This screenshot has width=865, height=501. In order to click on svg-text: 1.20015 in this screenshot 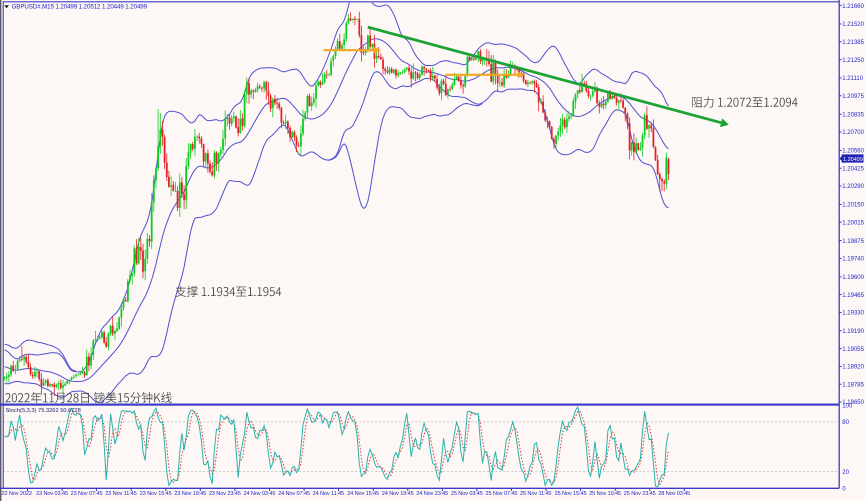, I will do `click(853, 223)`.